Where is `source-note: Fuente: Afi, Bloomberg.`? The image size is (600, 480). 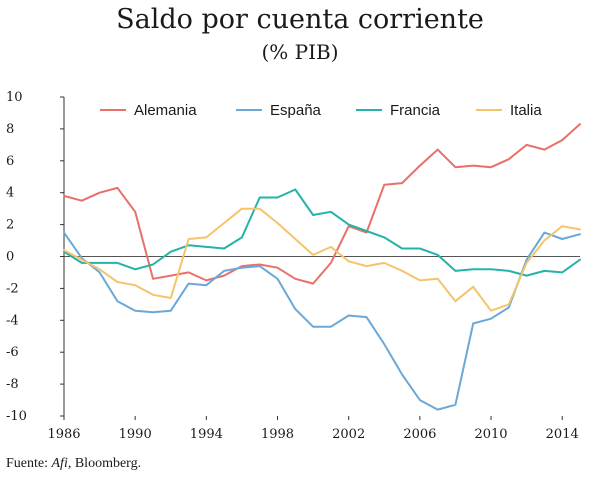
source-note: Fuente: Afi, Bloomberg. is located at coordinates (73, 464).